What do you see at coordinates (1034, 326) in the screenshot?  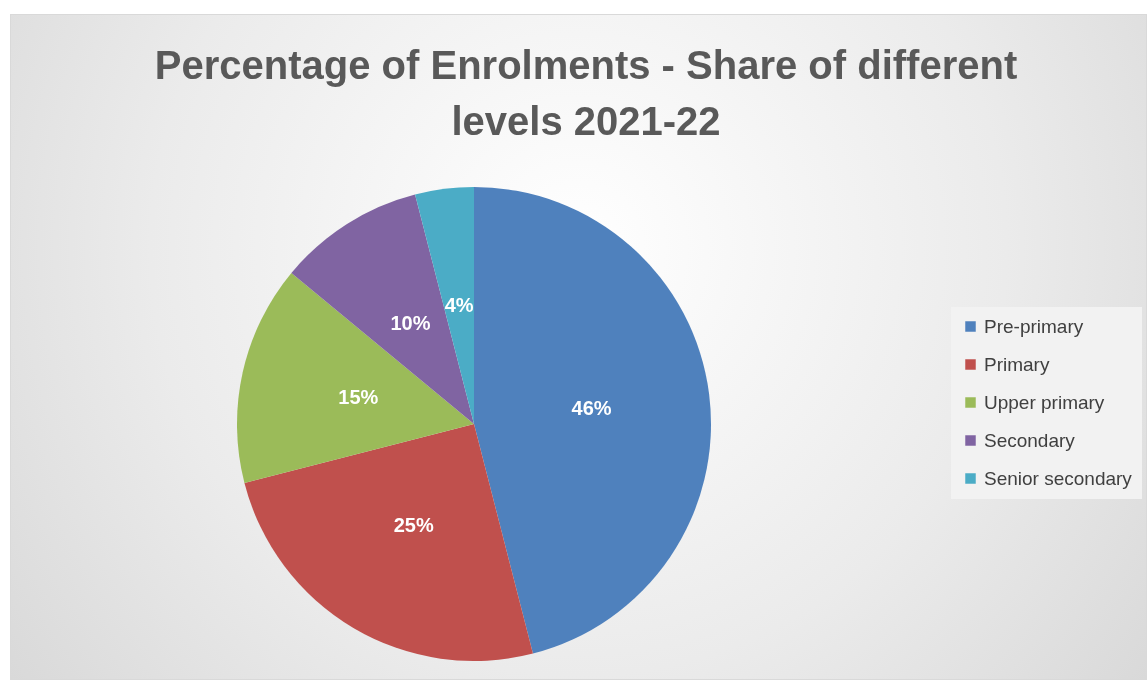 I see `legend-label: Pre-primary` at bounding box center [1034, 326].